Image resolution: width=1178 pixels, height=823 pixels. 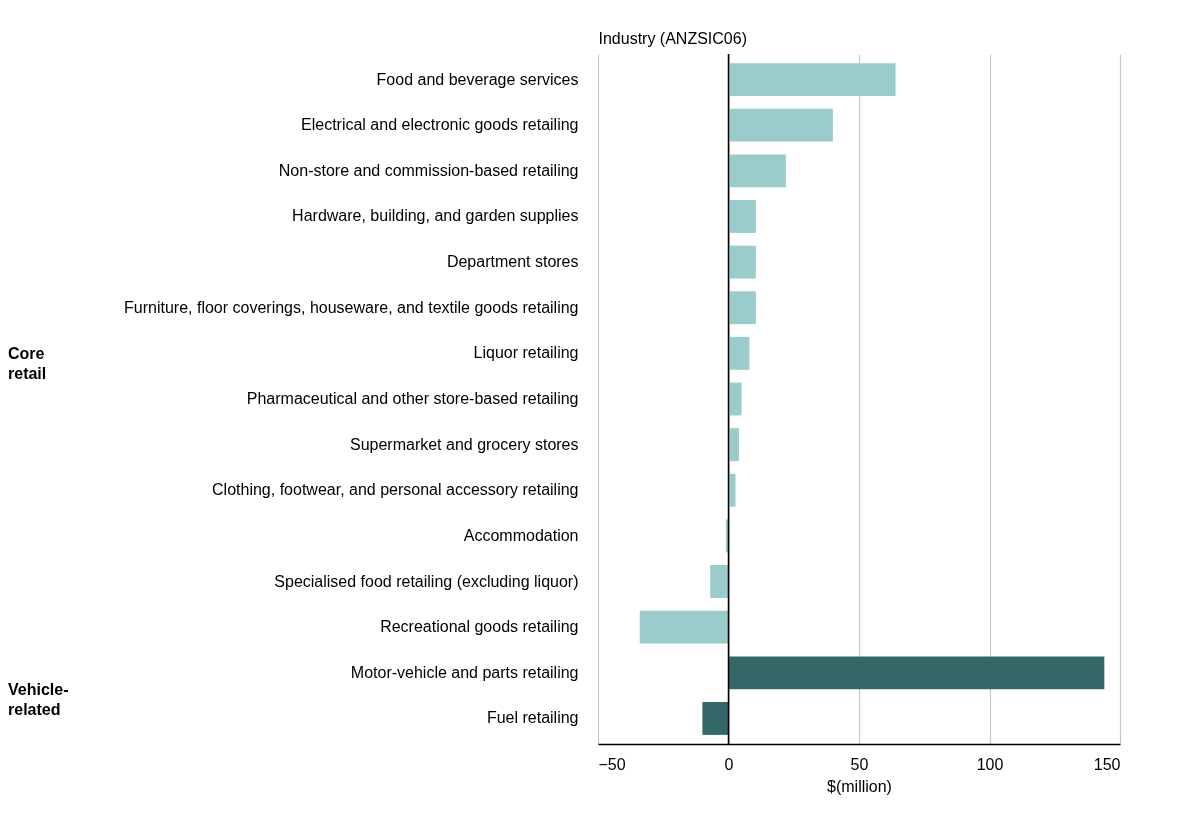 I want to click on text: Vehicle-related, so click(x=38, y=700).